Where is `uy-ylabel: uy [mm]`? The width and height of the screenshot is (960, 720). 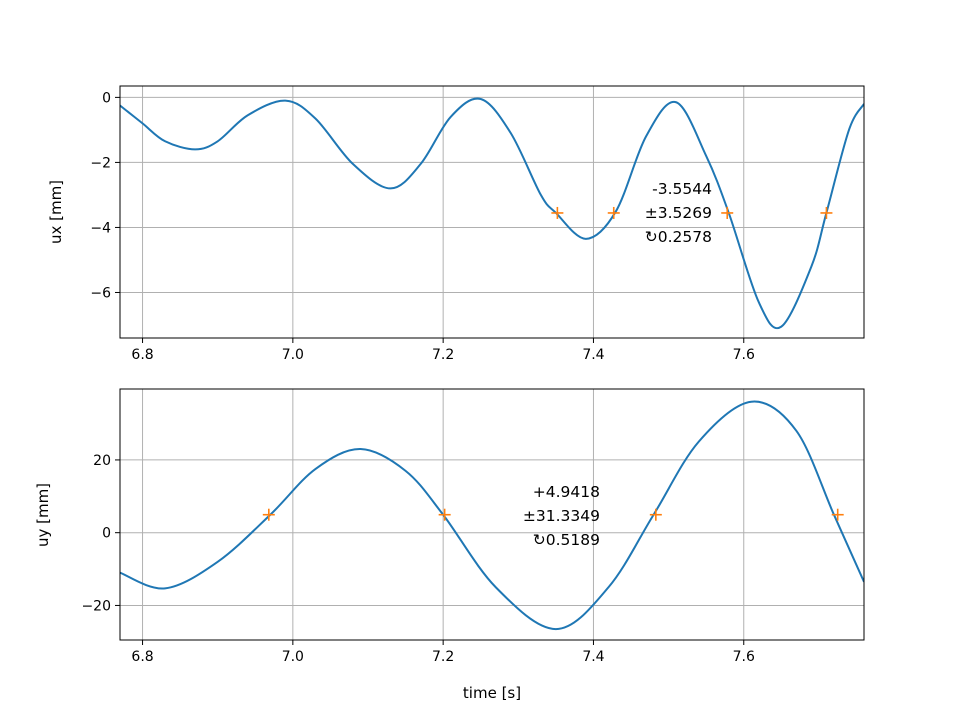
uy-ylabel: uy [mm] is located at coordinates (43, 515).